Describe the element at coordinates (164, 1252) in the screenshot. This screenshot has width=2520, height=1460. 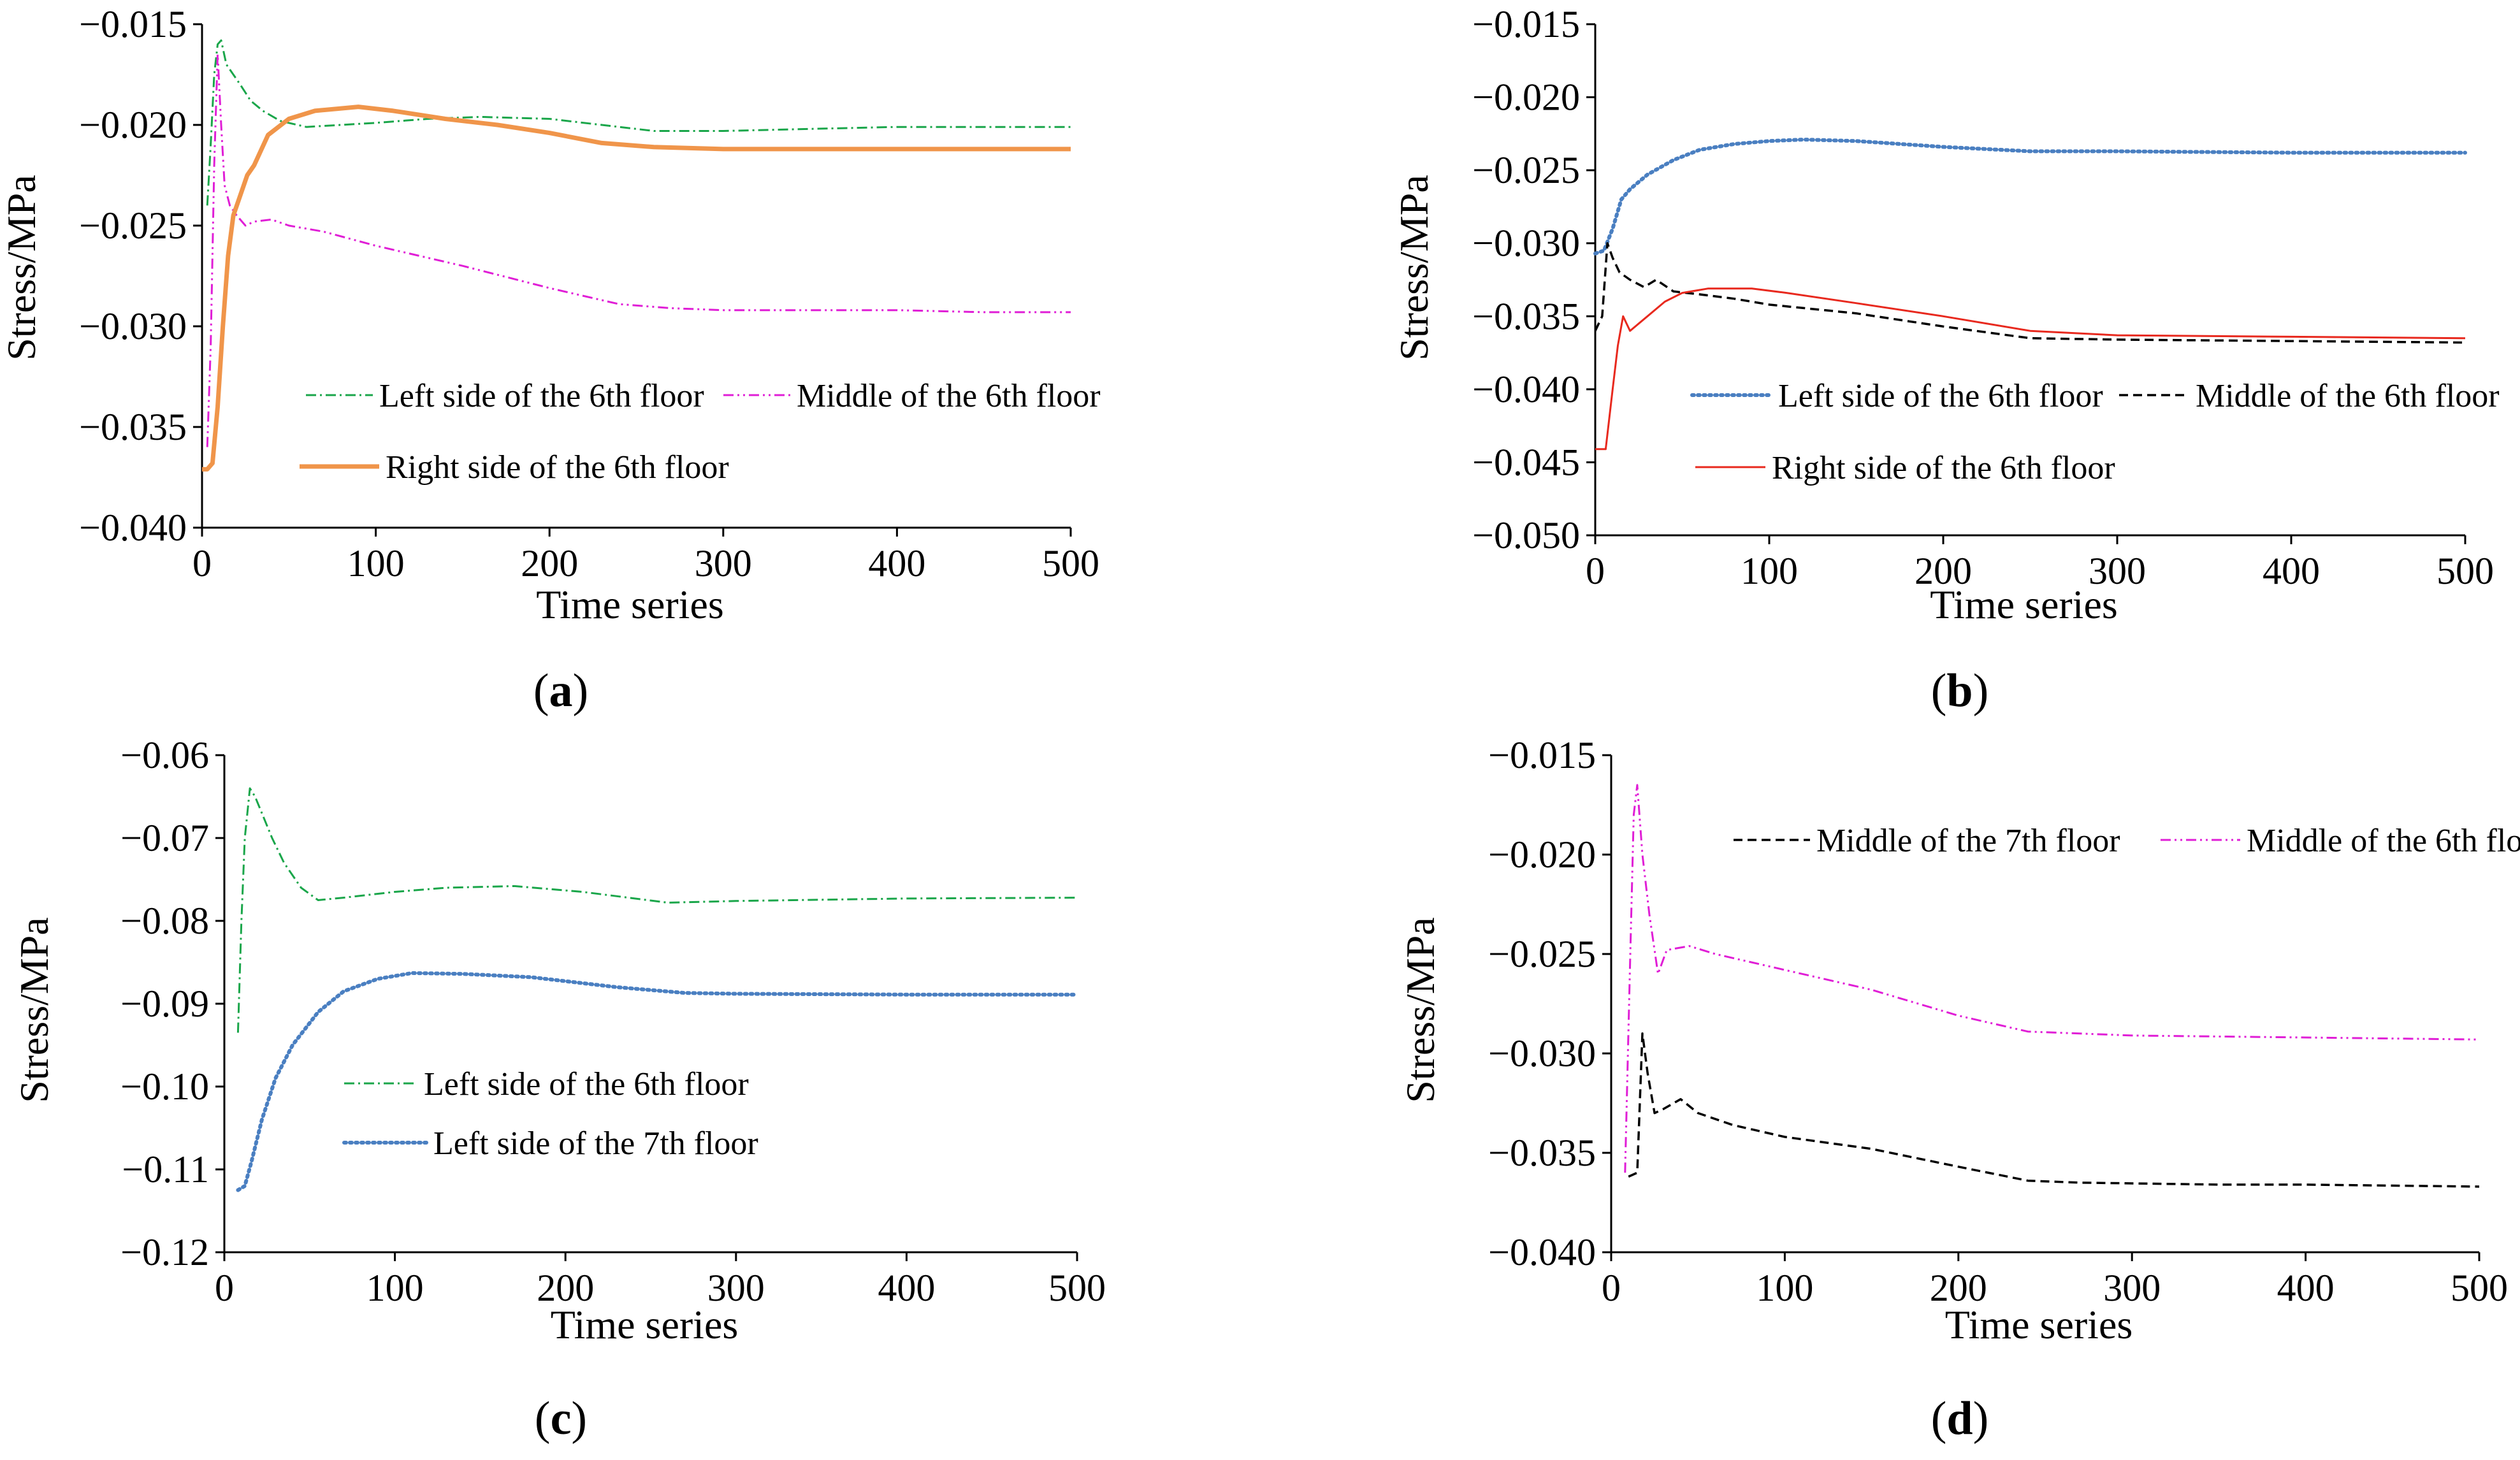
I see `y-tick-label: −0.12` at that location.